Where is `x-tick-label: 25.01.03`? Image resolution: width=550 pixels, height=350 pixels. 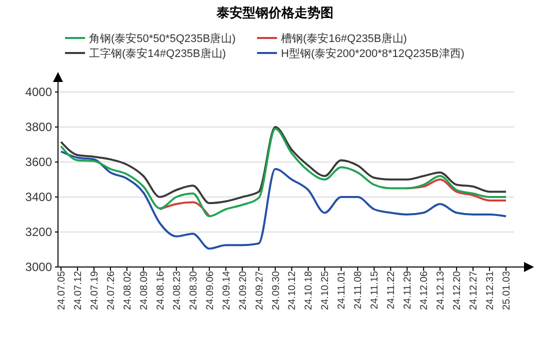
x-tick-label: 25.01.03 is located at coordinates (507, 290).